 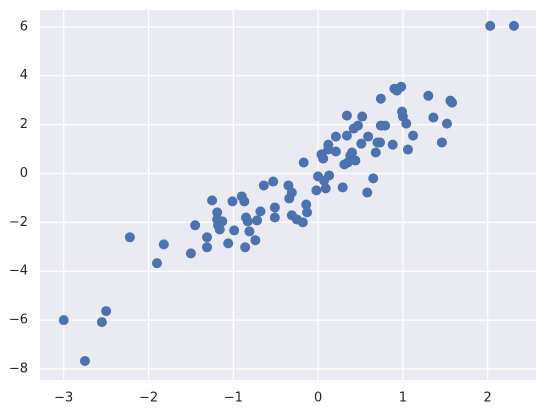 What do you see at coordinates (24, 26) in the screenshot?
I see `y-tick-label: 6` at bounding box center [24, 26].